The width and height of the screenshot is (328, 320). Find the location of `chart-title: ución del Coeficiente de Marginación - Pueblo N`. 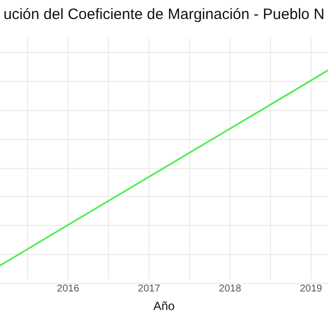

chart-title: ución del Coeficiente de Marginación - Pueblo N is located at coordinates (164, 15).